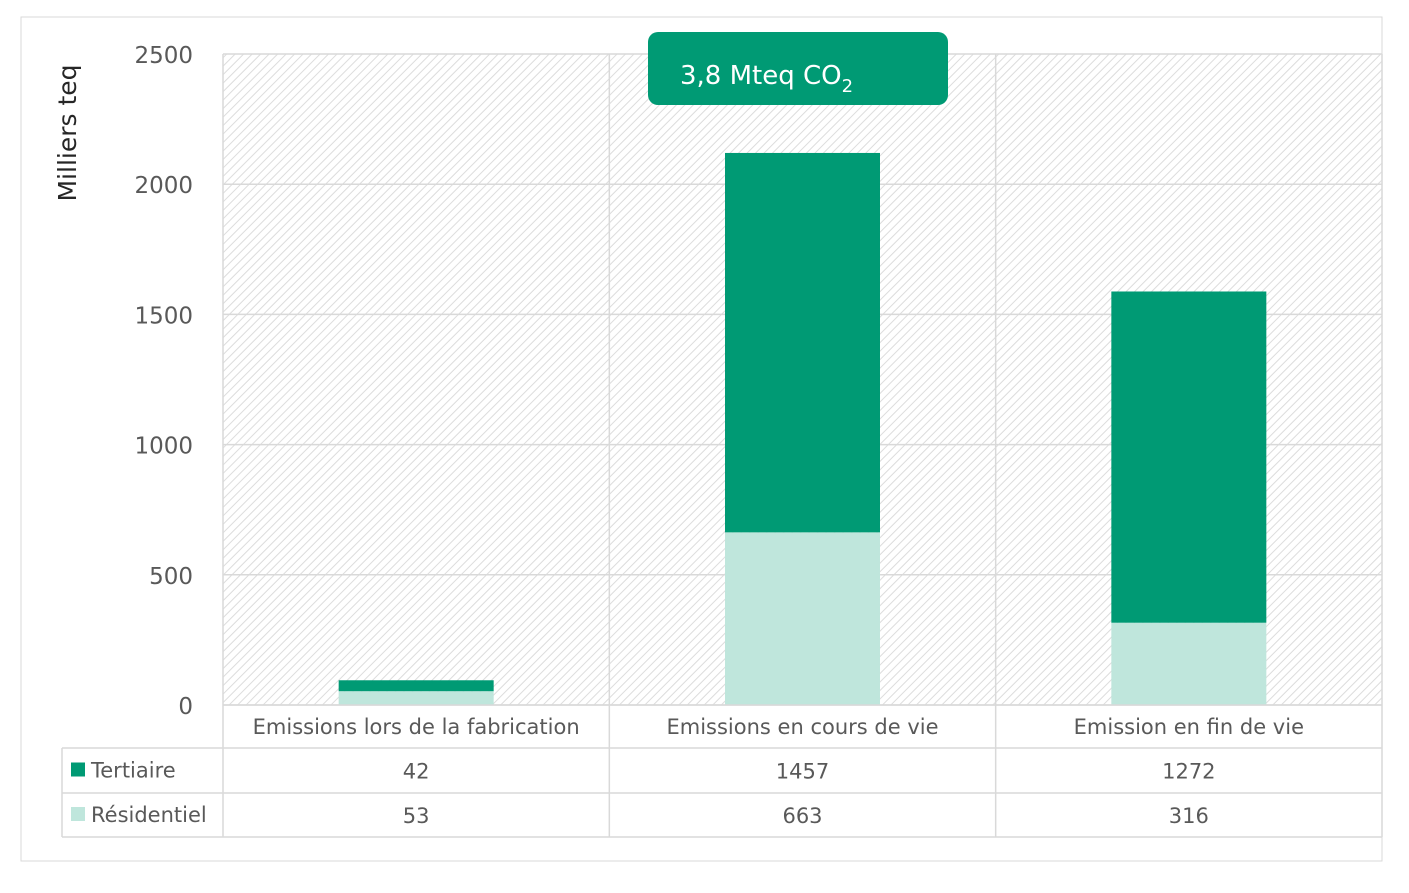 Image resolution: width=1409 pixels, height=893 pixels. I want to click on table-value: 663, so click(802, 816).